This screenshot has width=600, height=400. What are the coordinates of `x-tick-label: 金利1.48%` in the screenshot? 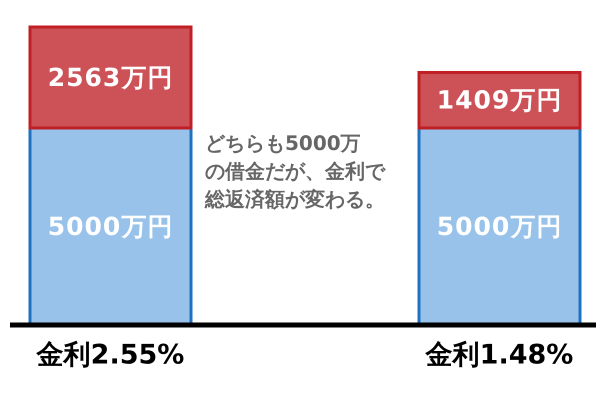 It's located at (499, 355).